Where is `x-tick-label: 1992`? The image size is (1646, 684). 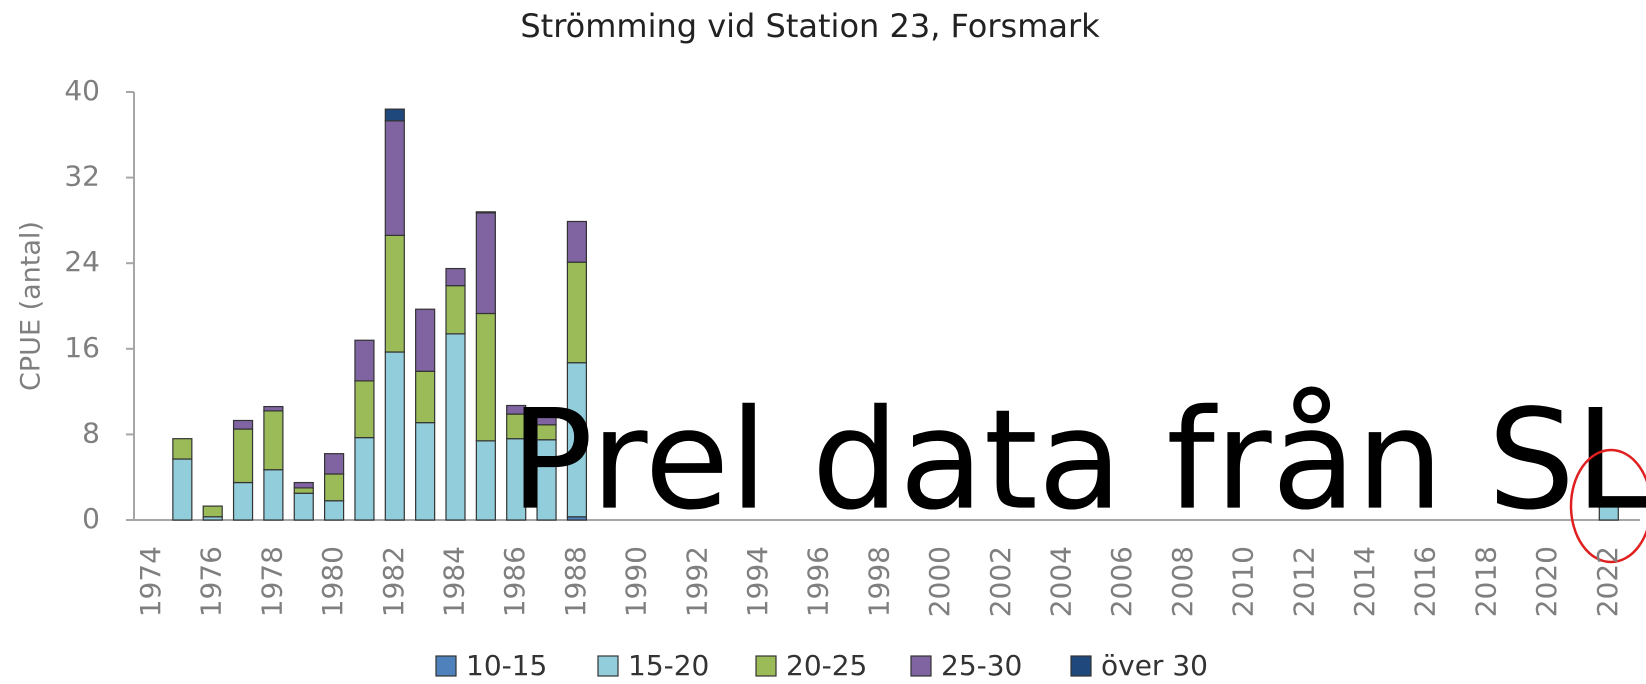 x-tick-label: 1992 is located at coordinates (696, 581).